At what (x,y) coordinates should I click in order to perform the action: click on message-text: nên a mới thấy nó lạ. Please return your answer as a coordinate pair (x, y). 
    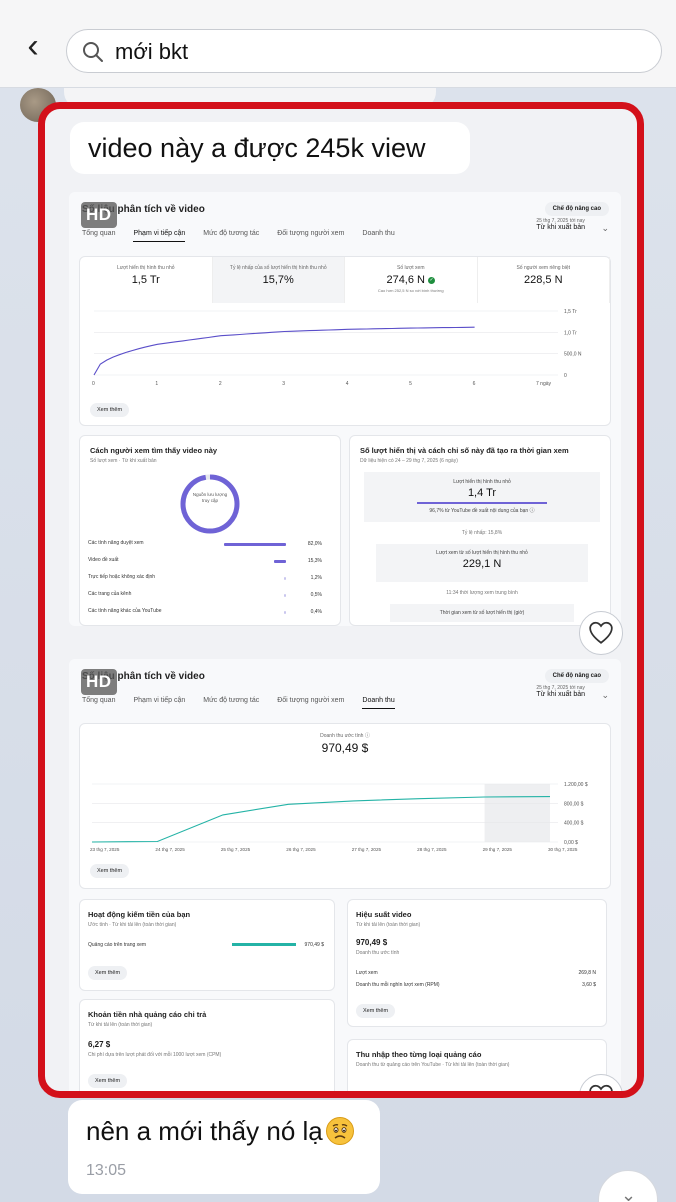
    Looking at the image, I should click on (204, 1131).